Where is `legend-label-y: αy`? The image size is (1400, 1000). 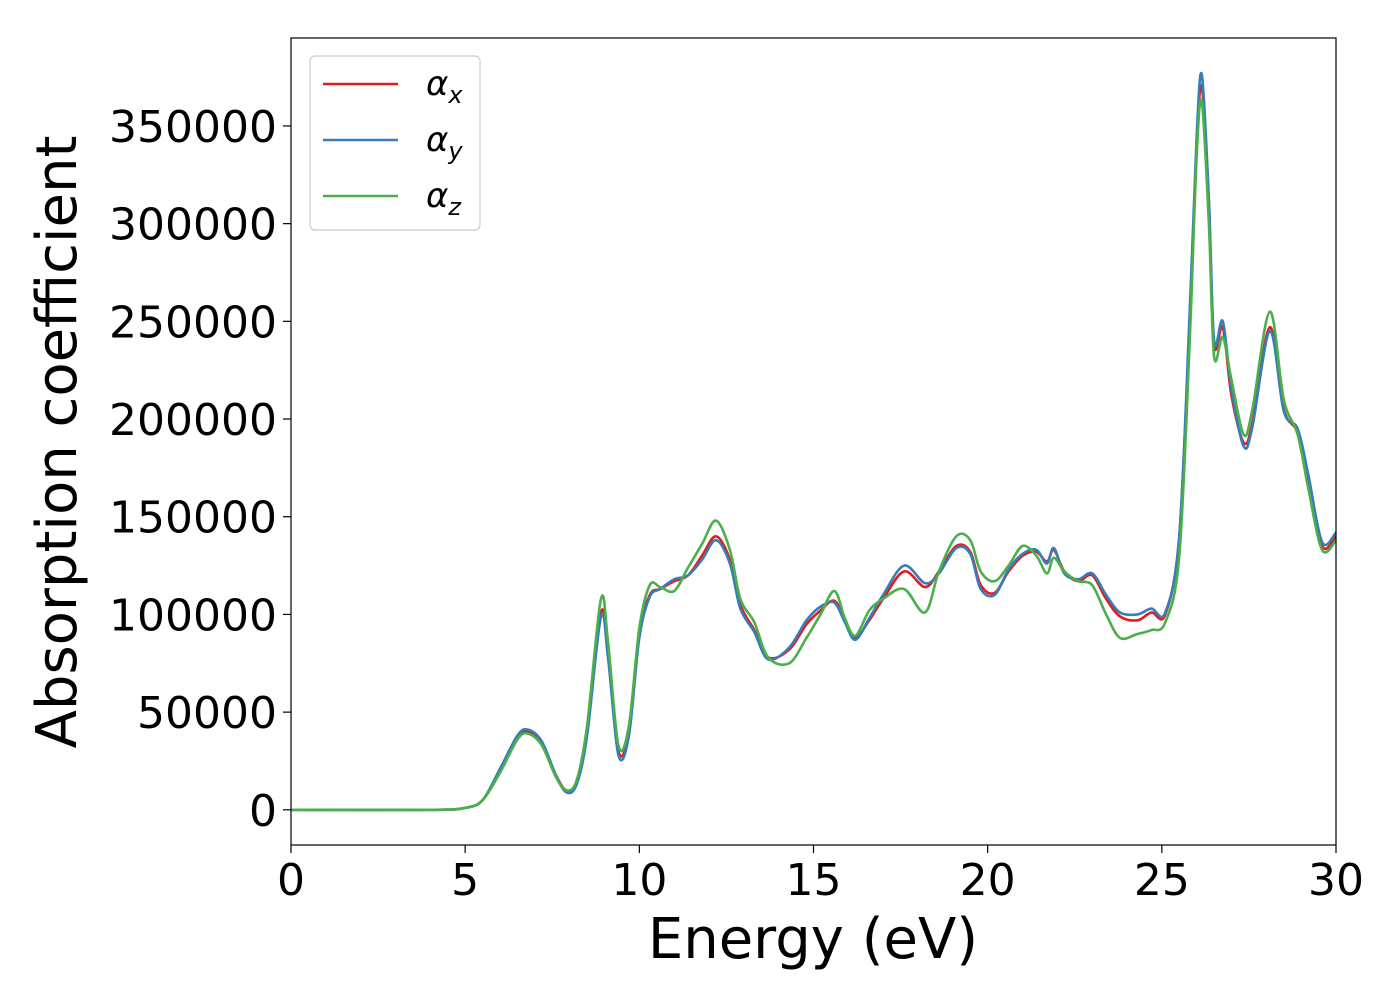
legend-label-y: αy is located at coordinates (444, 142).